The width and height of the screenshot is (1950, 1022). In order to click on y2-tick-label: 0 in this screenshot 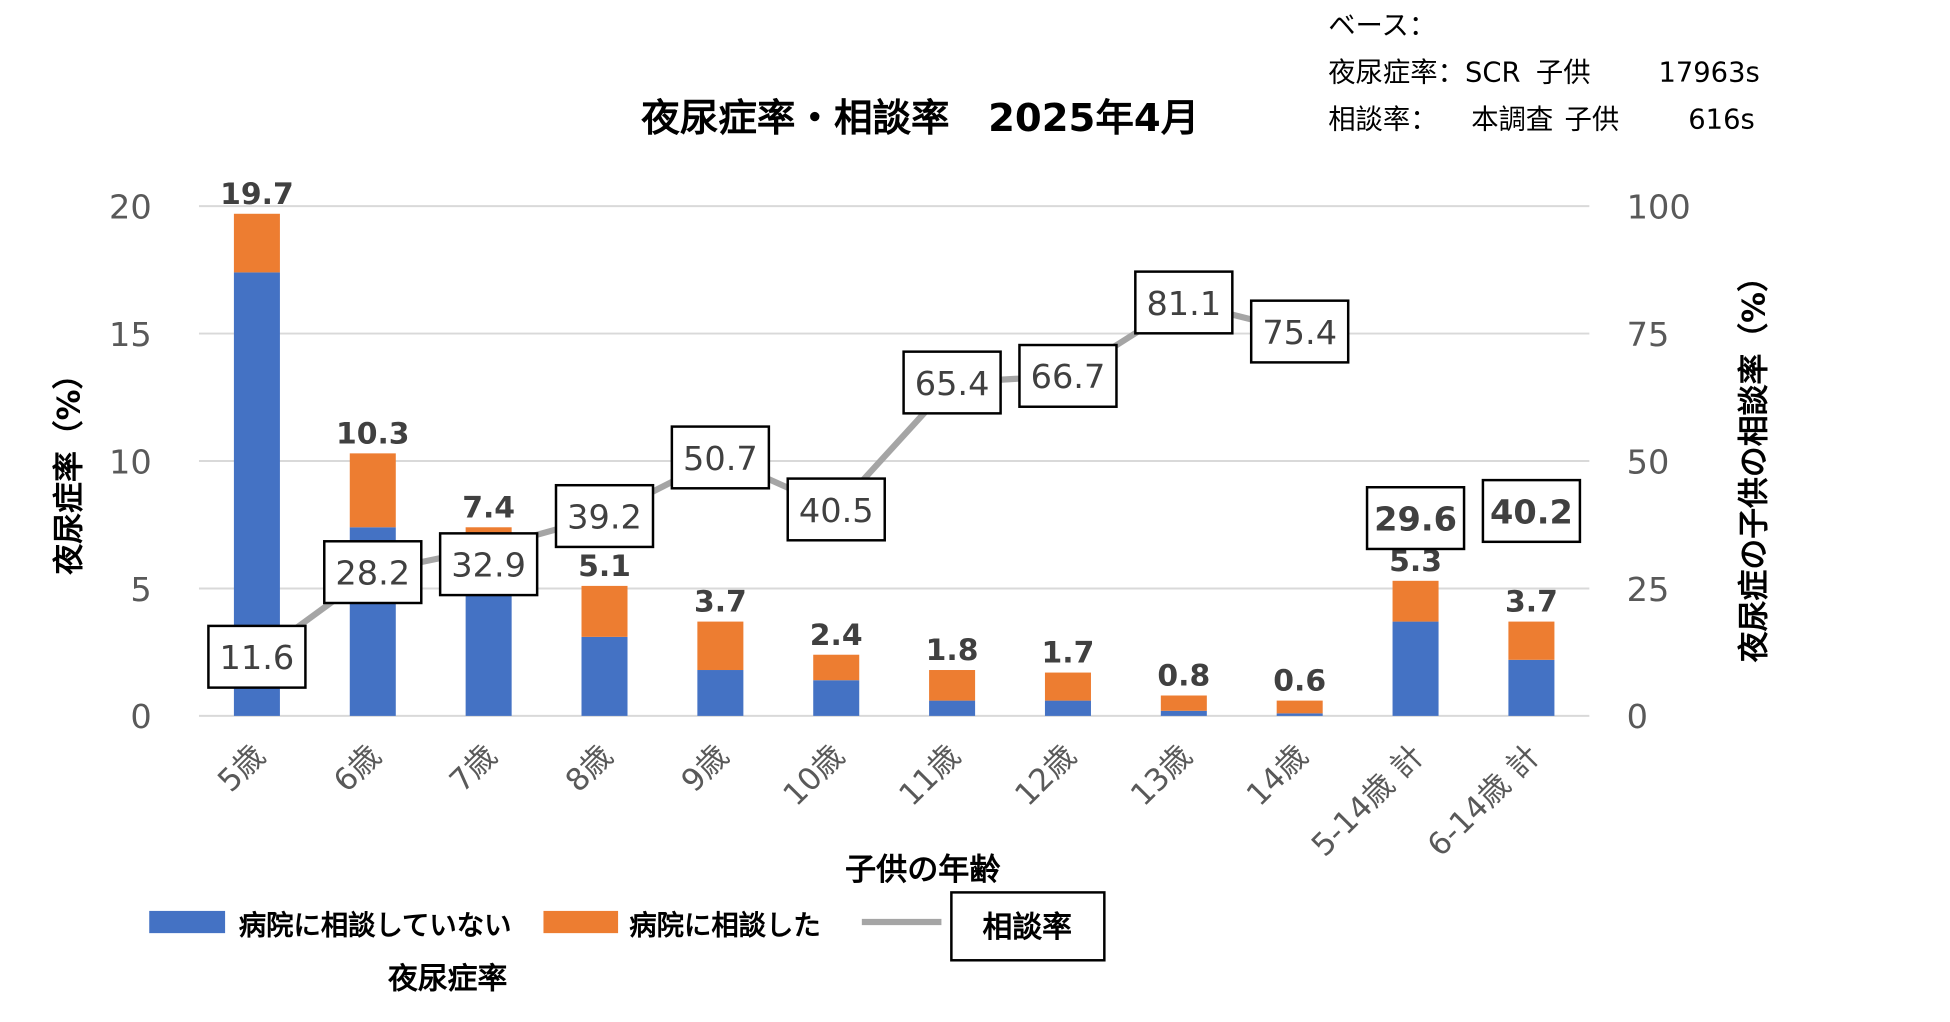, I will do `click(1637, 716)`.